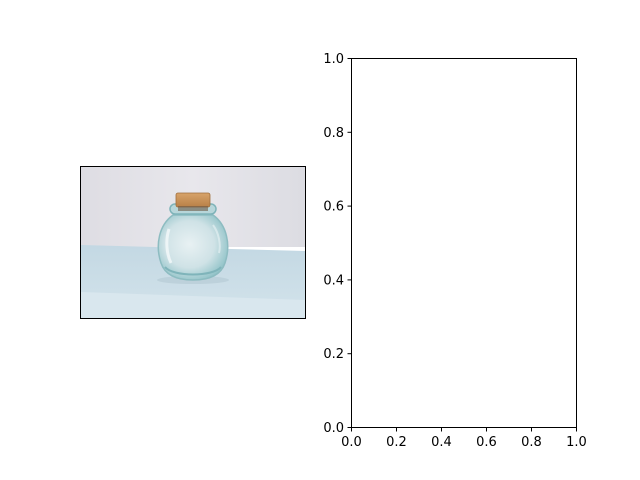 The width and height of the screenshot is (640, 480). I want to click on table-edge, so click(193, 305).